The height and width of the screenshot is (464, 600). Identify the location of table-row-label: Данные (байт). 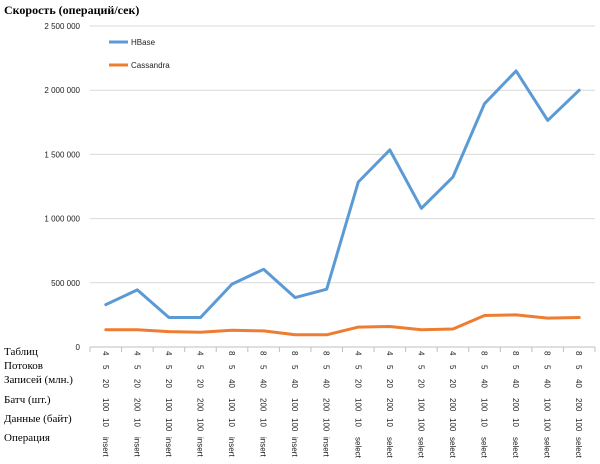
(38, 419).